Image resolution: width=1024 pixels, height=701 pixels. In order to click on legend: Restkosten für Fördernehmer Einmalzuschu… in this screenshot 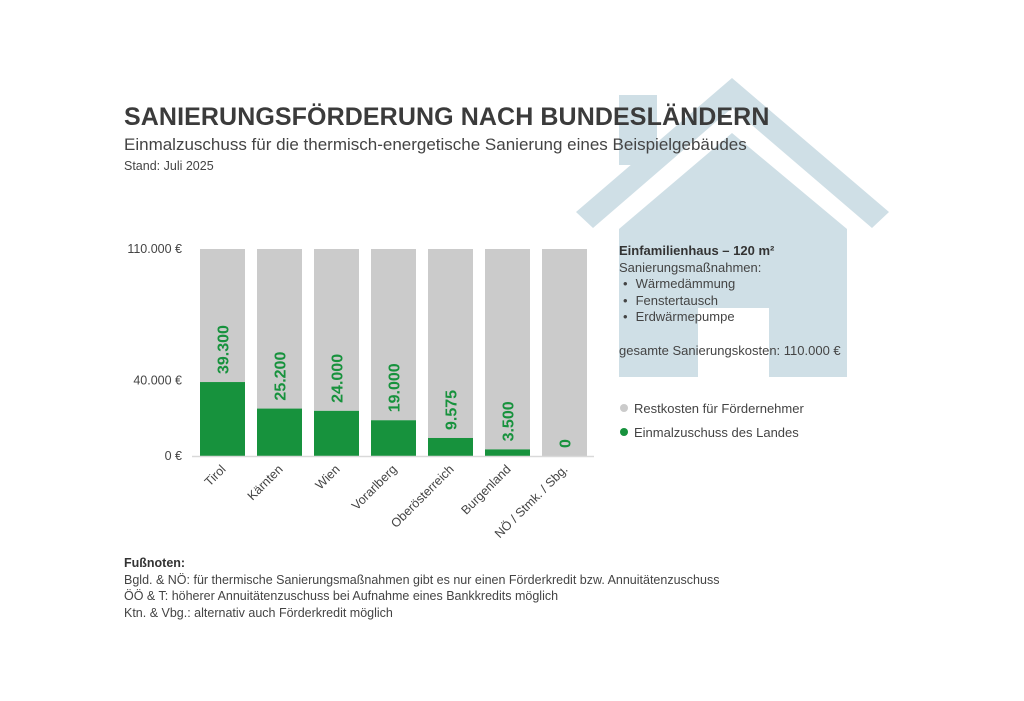, I will do `click(712, 420)`.